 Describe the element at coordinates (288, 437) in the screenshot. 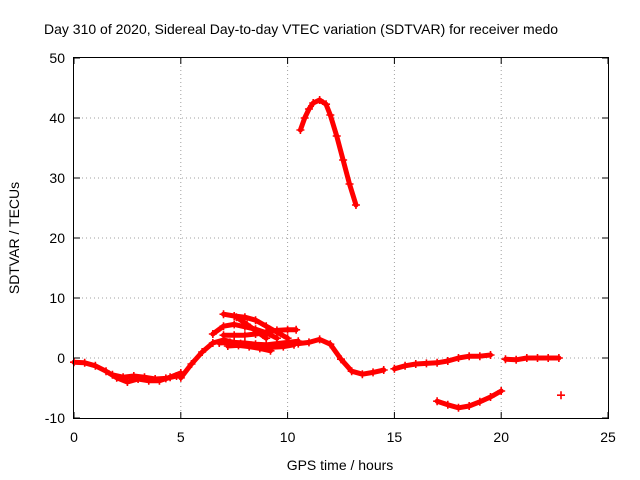

I see `x-tick-label: 10` at that location.